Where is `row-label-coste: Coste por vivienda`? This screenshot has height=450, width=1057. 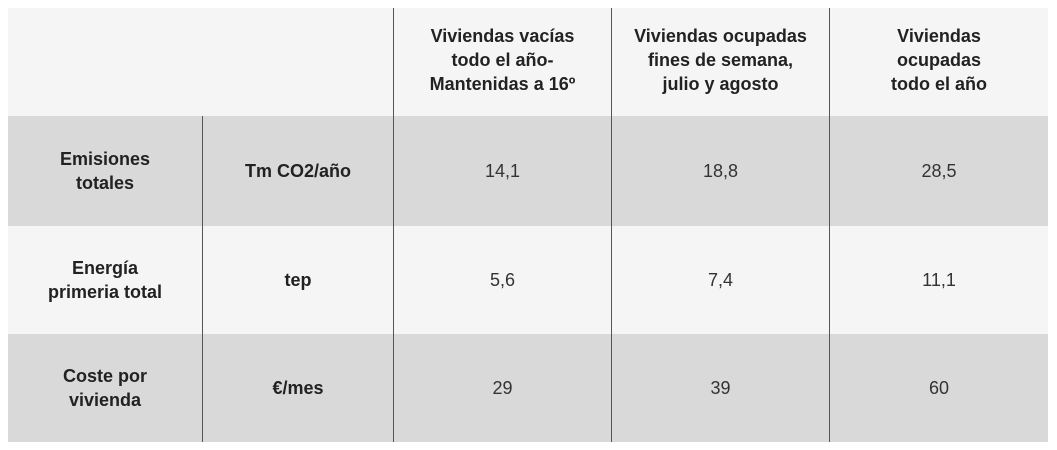 row-label-coste: Coste por vivienda is located at coordinates (105, 388).